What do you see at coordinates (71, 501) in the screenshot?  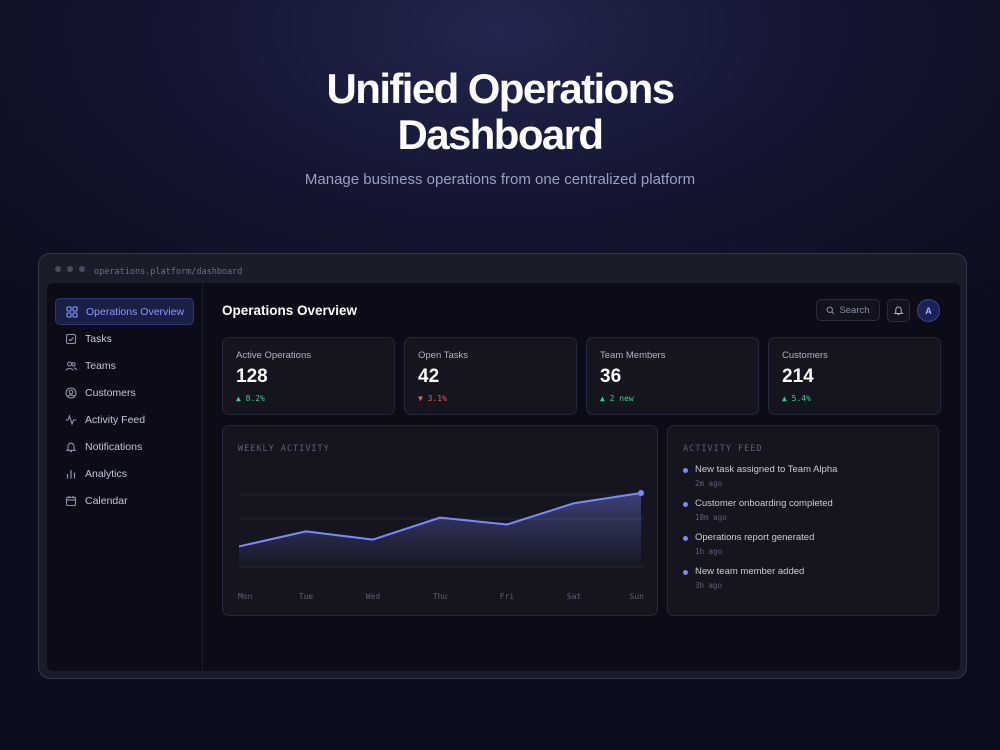 I see `calendar-icon` at bounding box center [71, 501].